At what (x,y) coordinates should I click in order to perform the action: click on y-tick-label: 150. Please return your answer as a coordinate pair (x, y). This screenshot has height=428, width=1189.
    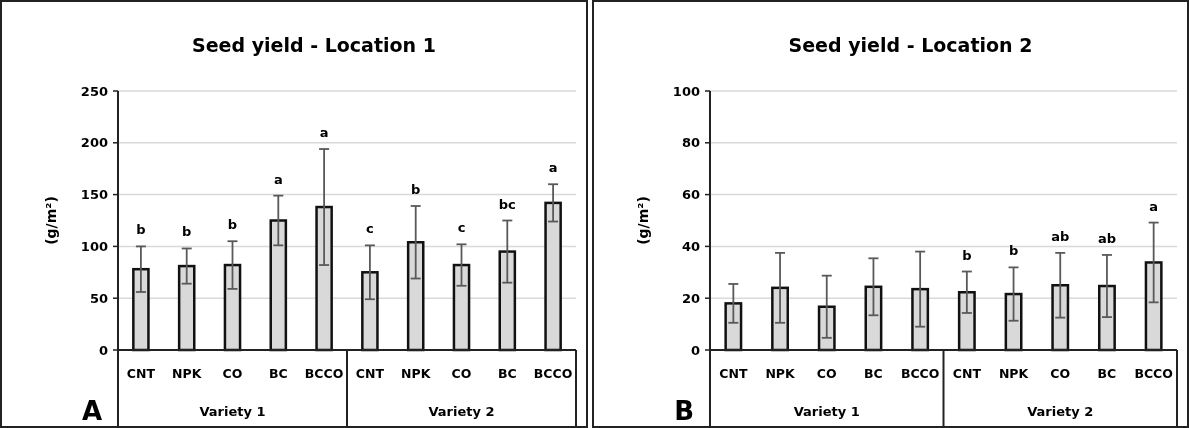
    Looking at the image, I should click on (94, 195).